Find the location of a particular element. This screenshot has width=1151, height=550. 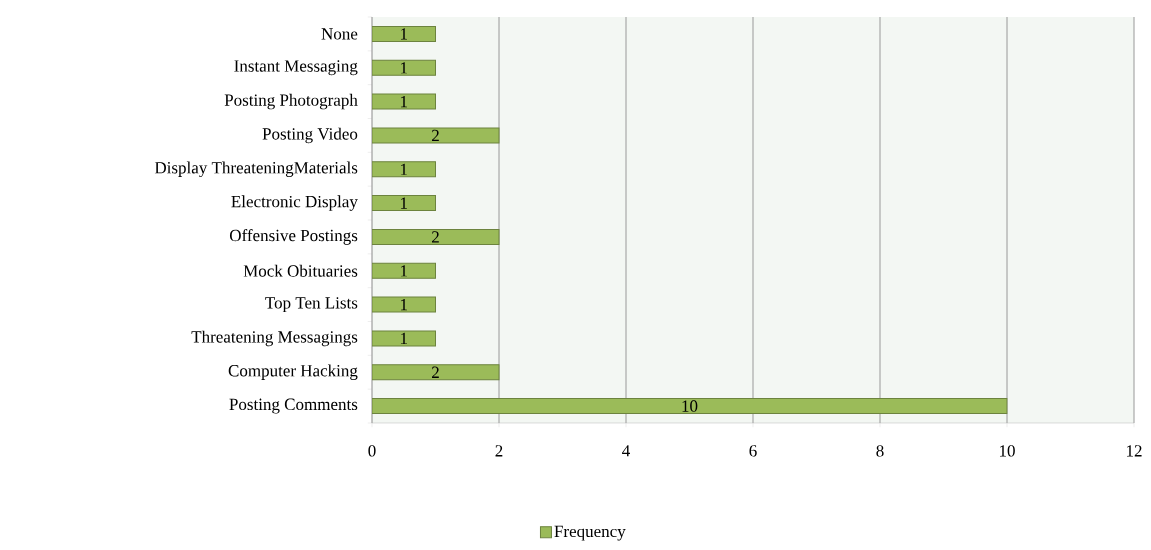

y-tick-label: Computer Hacking is located at coordinates (293, 372).